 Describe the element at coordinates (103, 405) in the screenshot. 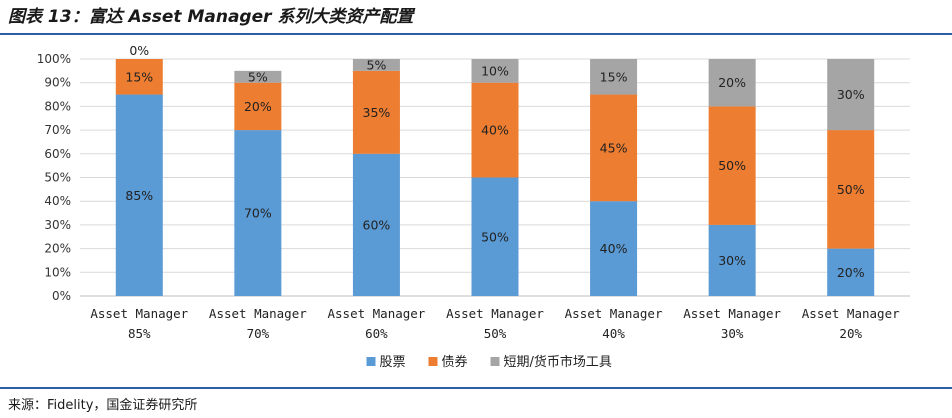

I see `source-note: 来源：Fidelity，国金证券研究所` at that location.